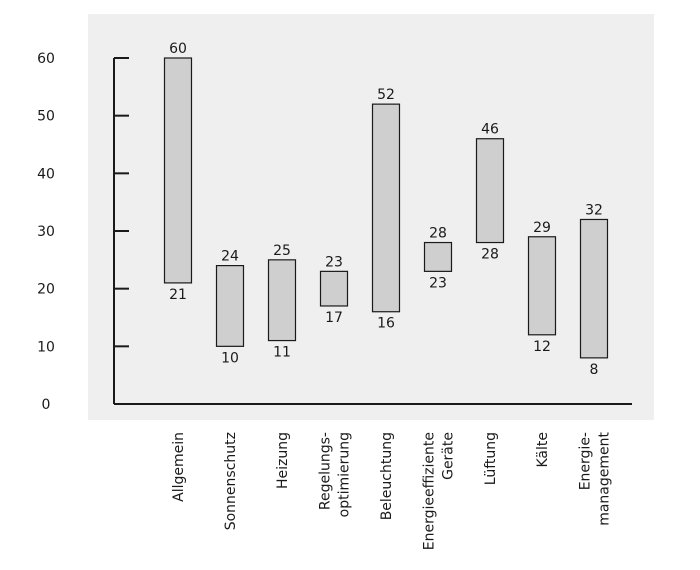  What do you see at coordinates (230, 257) in the screenshot?
I see `bar-high-label: 24` at bounding box center [230, 257].